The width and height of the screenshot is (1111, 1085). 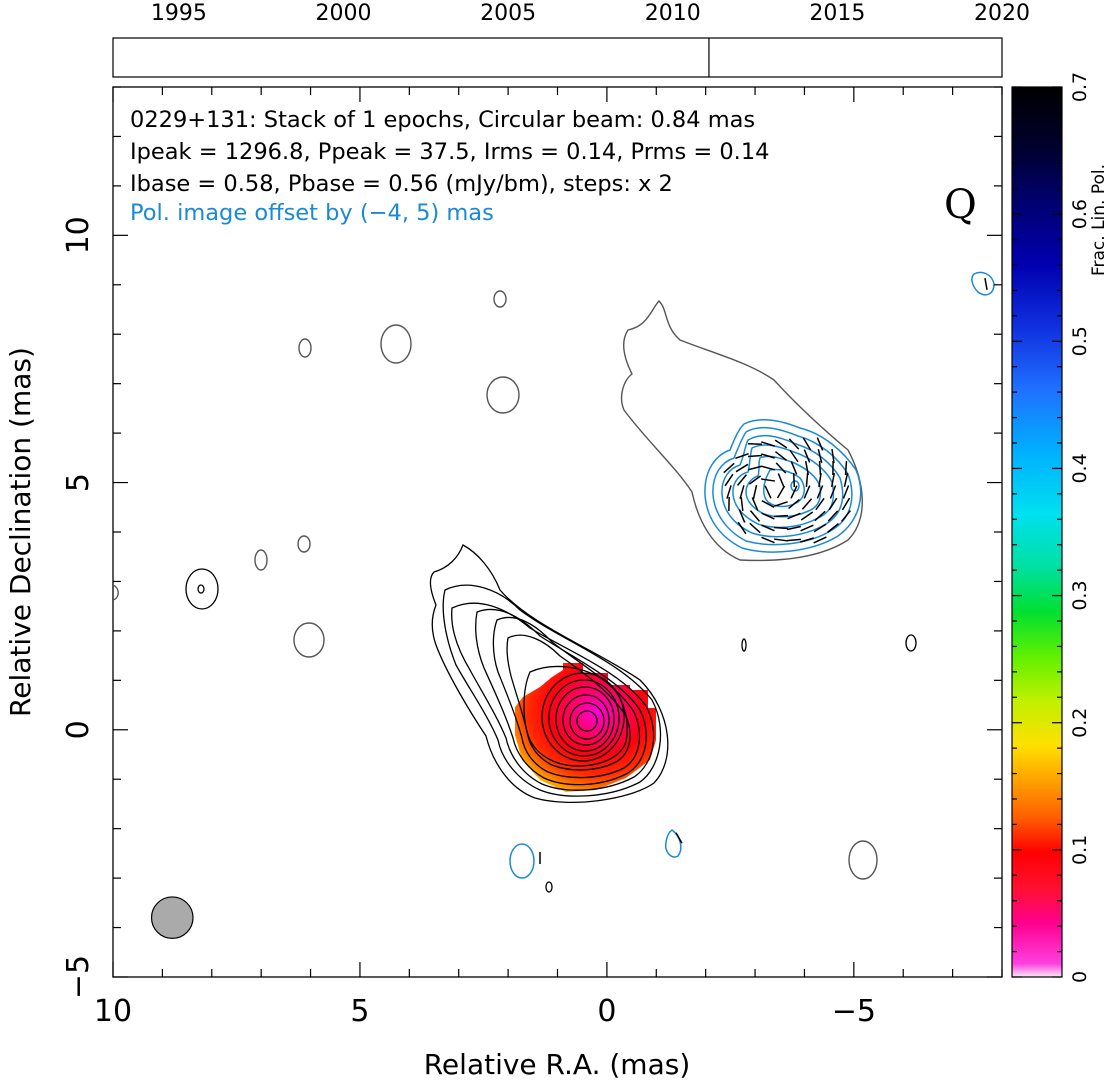 I want to click on x-tick-label: 10, so click(x=113, y=1011).